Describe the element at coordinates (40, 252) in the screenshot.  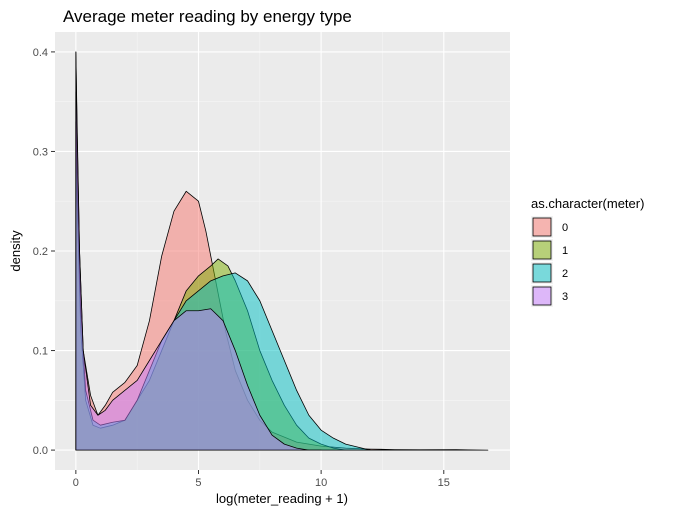
I see `y-tick-label: 0.2` at that location.